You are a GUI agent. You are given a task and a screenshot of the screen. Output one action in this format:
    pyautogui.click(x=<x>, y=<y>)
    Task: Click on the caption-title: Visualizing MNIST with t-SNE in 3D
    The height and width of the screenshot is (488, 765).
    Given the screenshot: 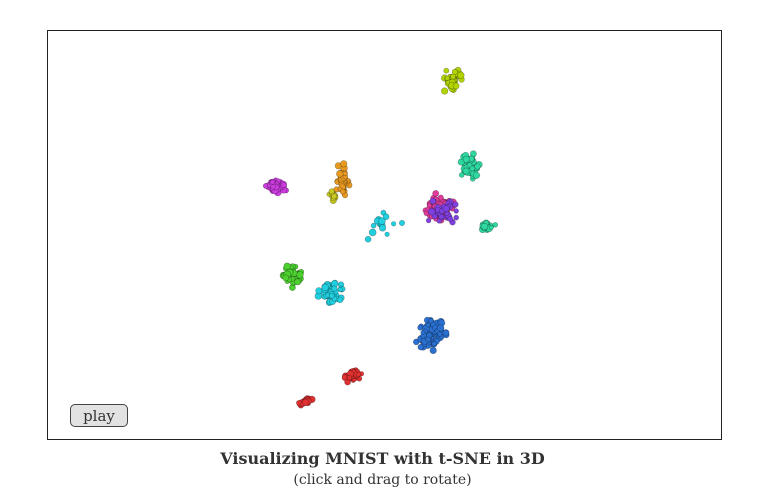 What is the action you would take?
    pyautogui.click(x=382, y=458)
    